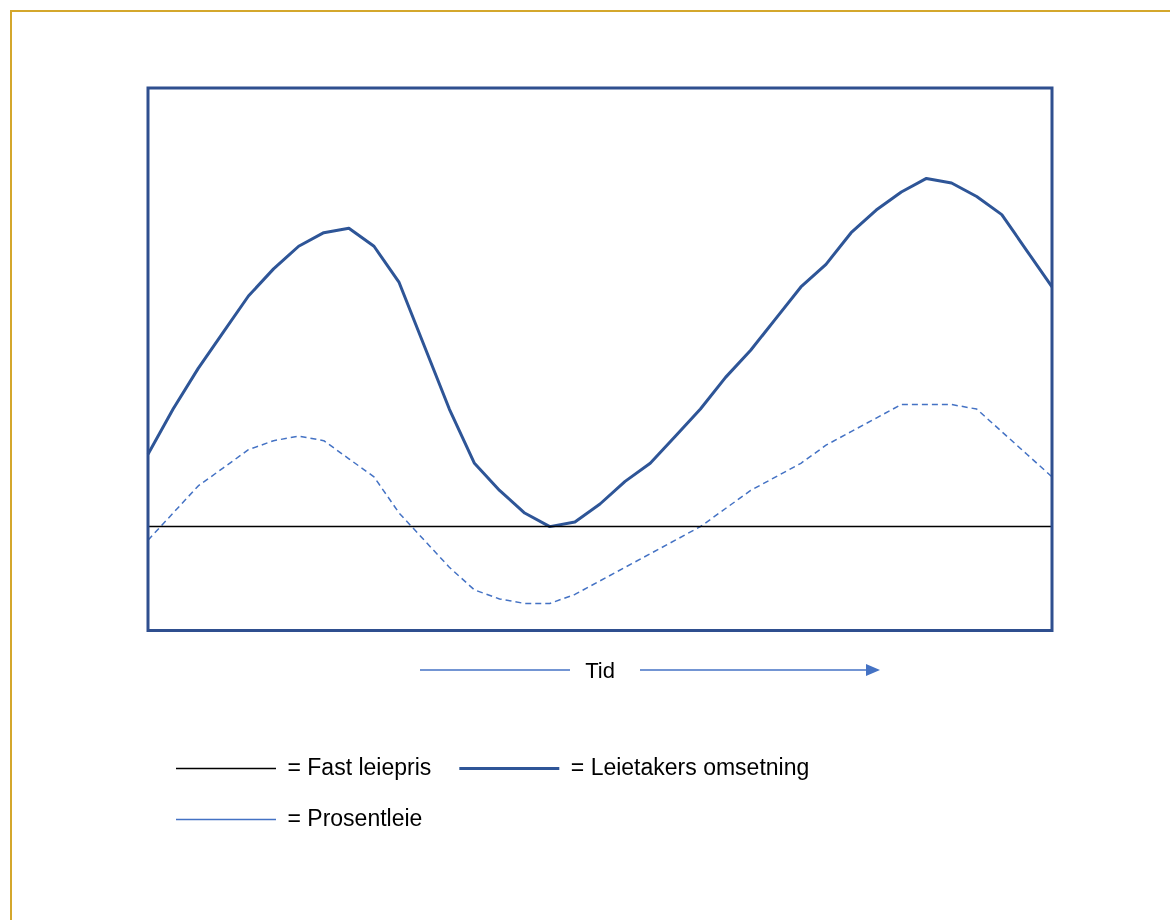 The width and height of the screenshot is (1170, 920). I want to click on x-axis-title: Tid, so click(600, 670).